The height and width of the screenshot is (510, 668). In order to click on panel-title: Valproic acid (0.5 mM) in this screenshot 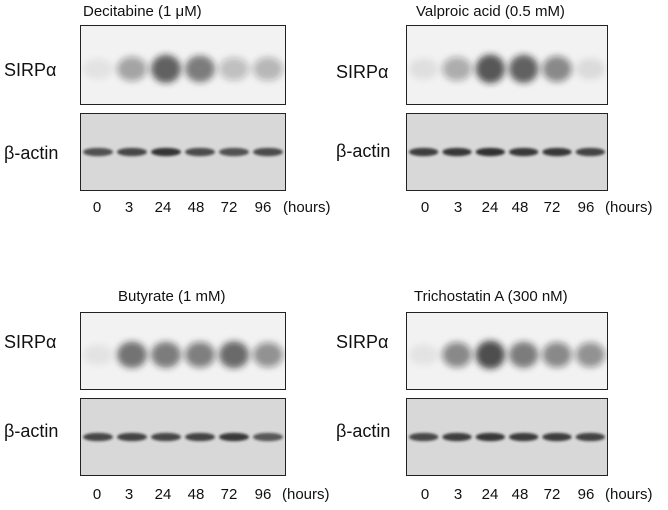, I will do `click(490, 11)`.